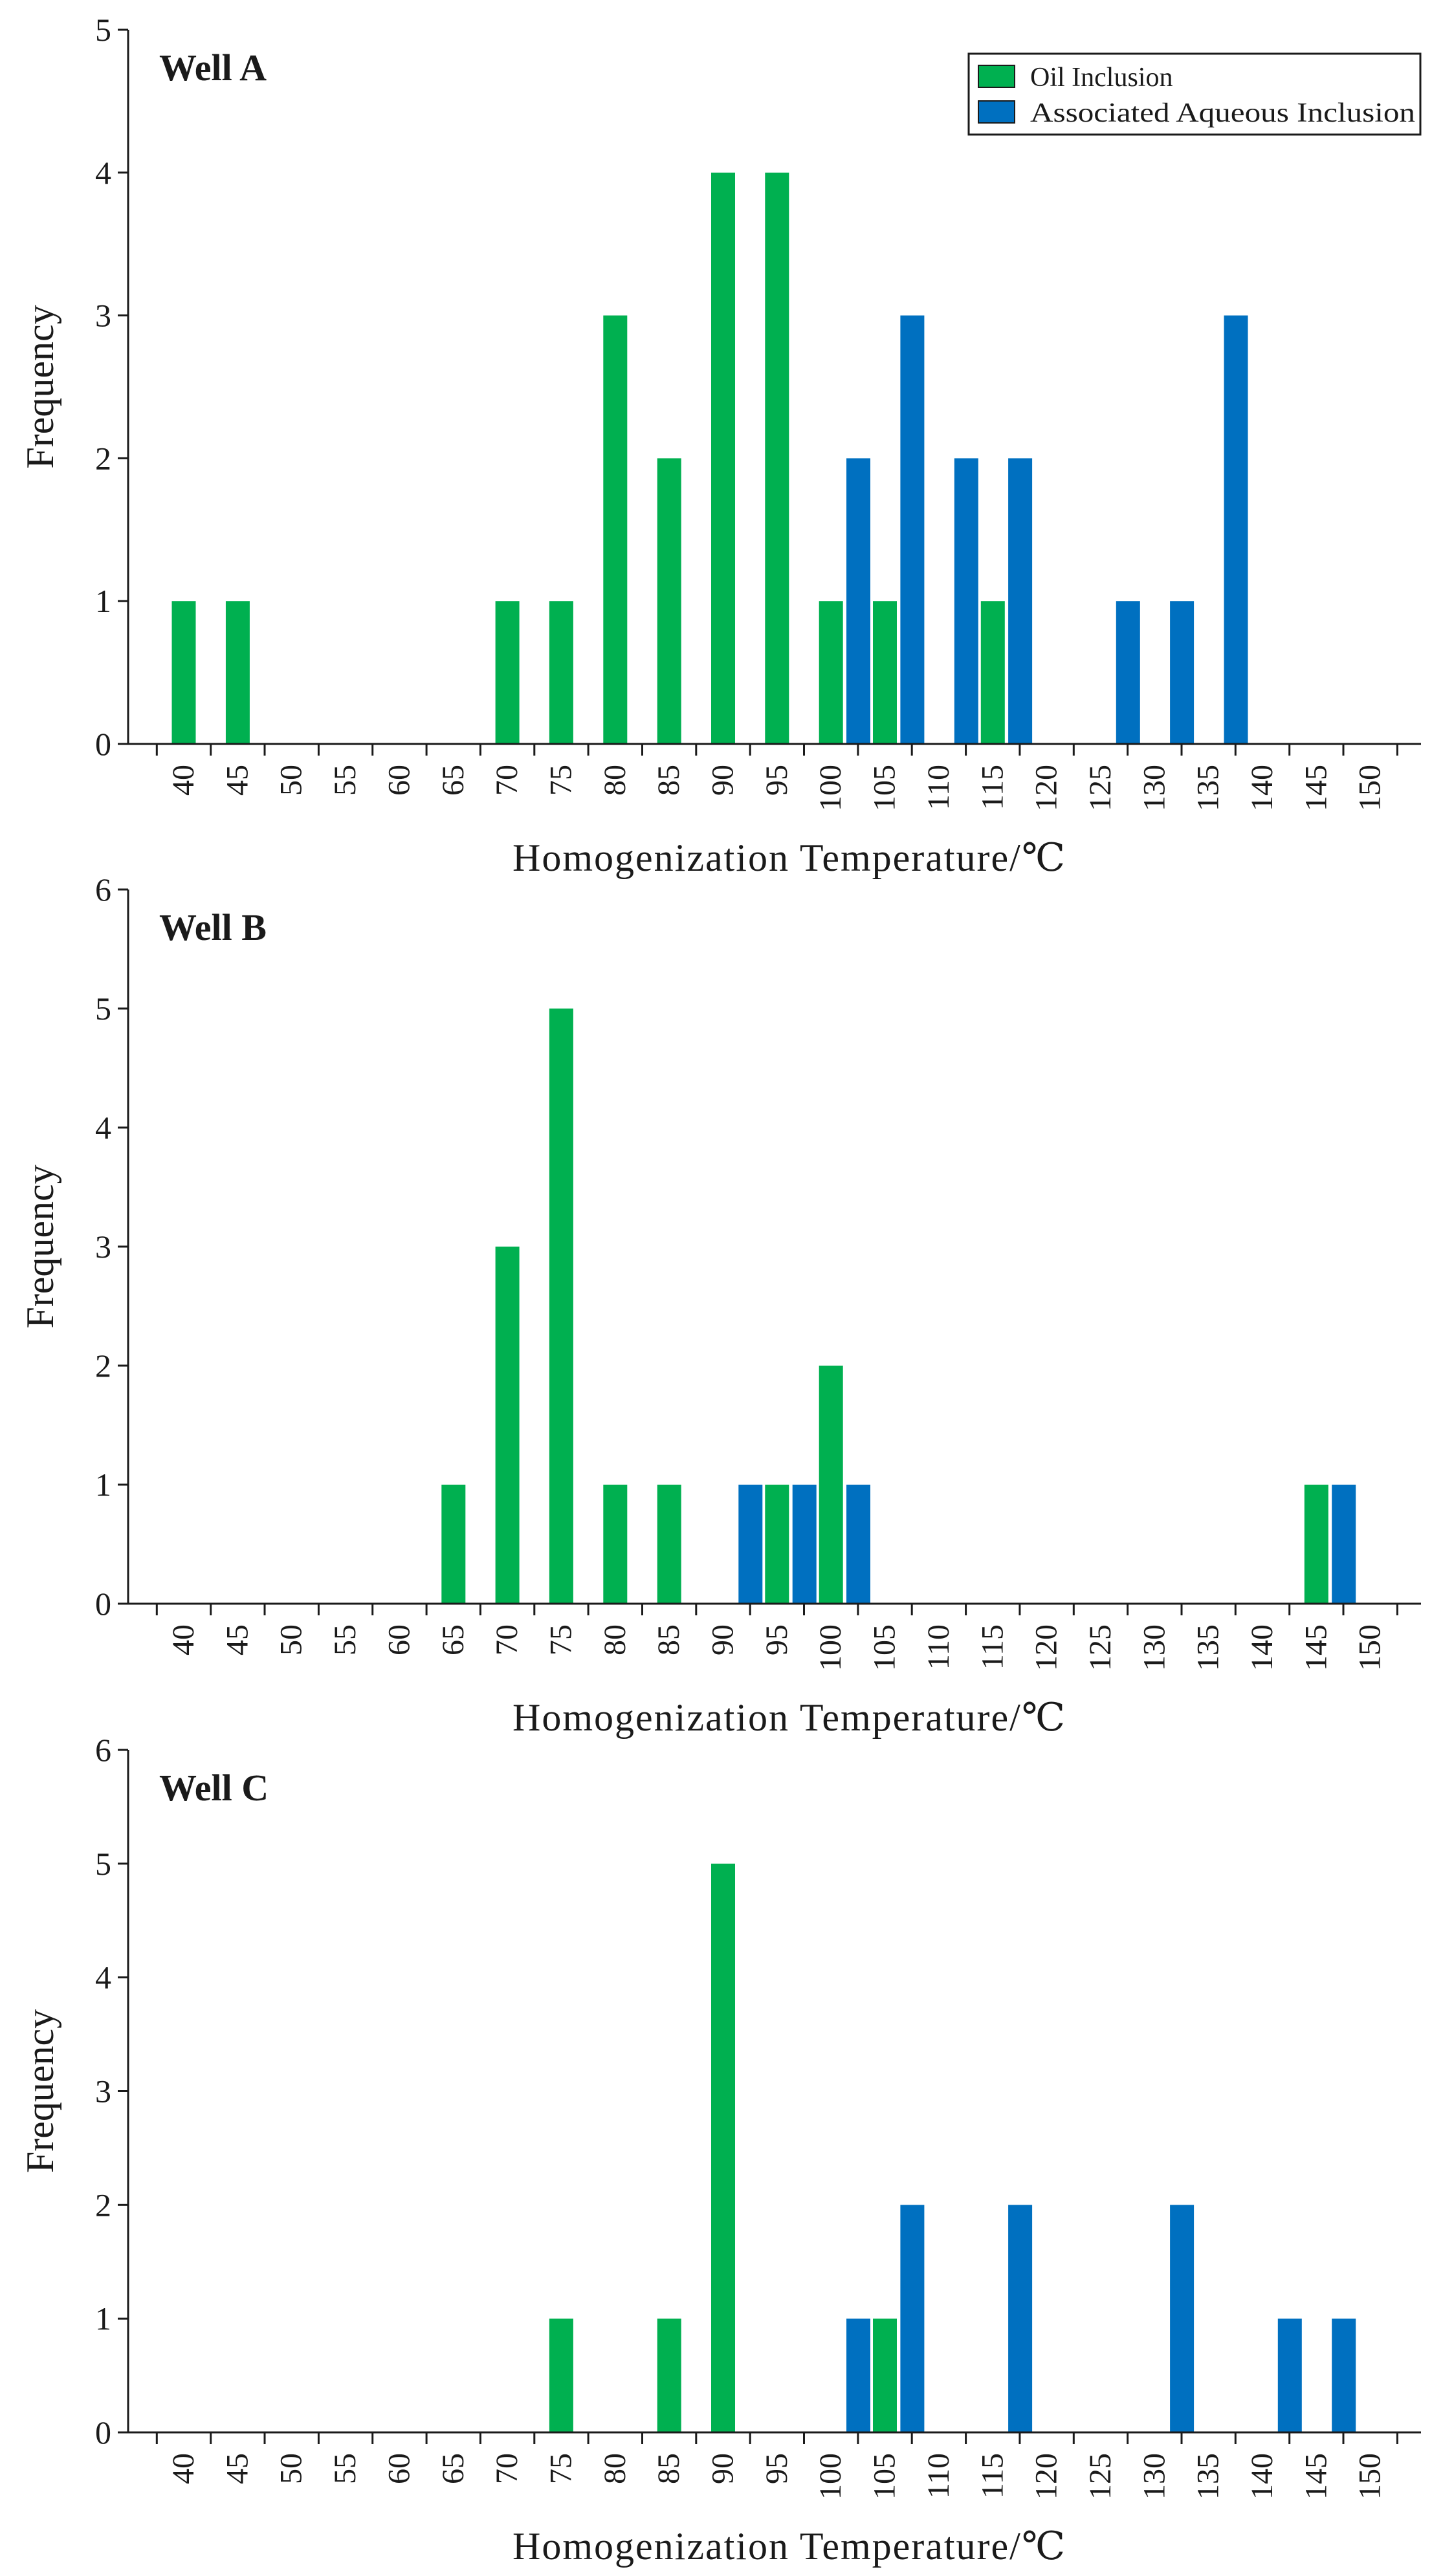 Image resolution: width=1443 pixels, height=2576 pixels. I want to click on y-tick-label: 5, so click(103, 1008).